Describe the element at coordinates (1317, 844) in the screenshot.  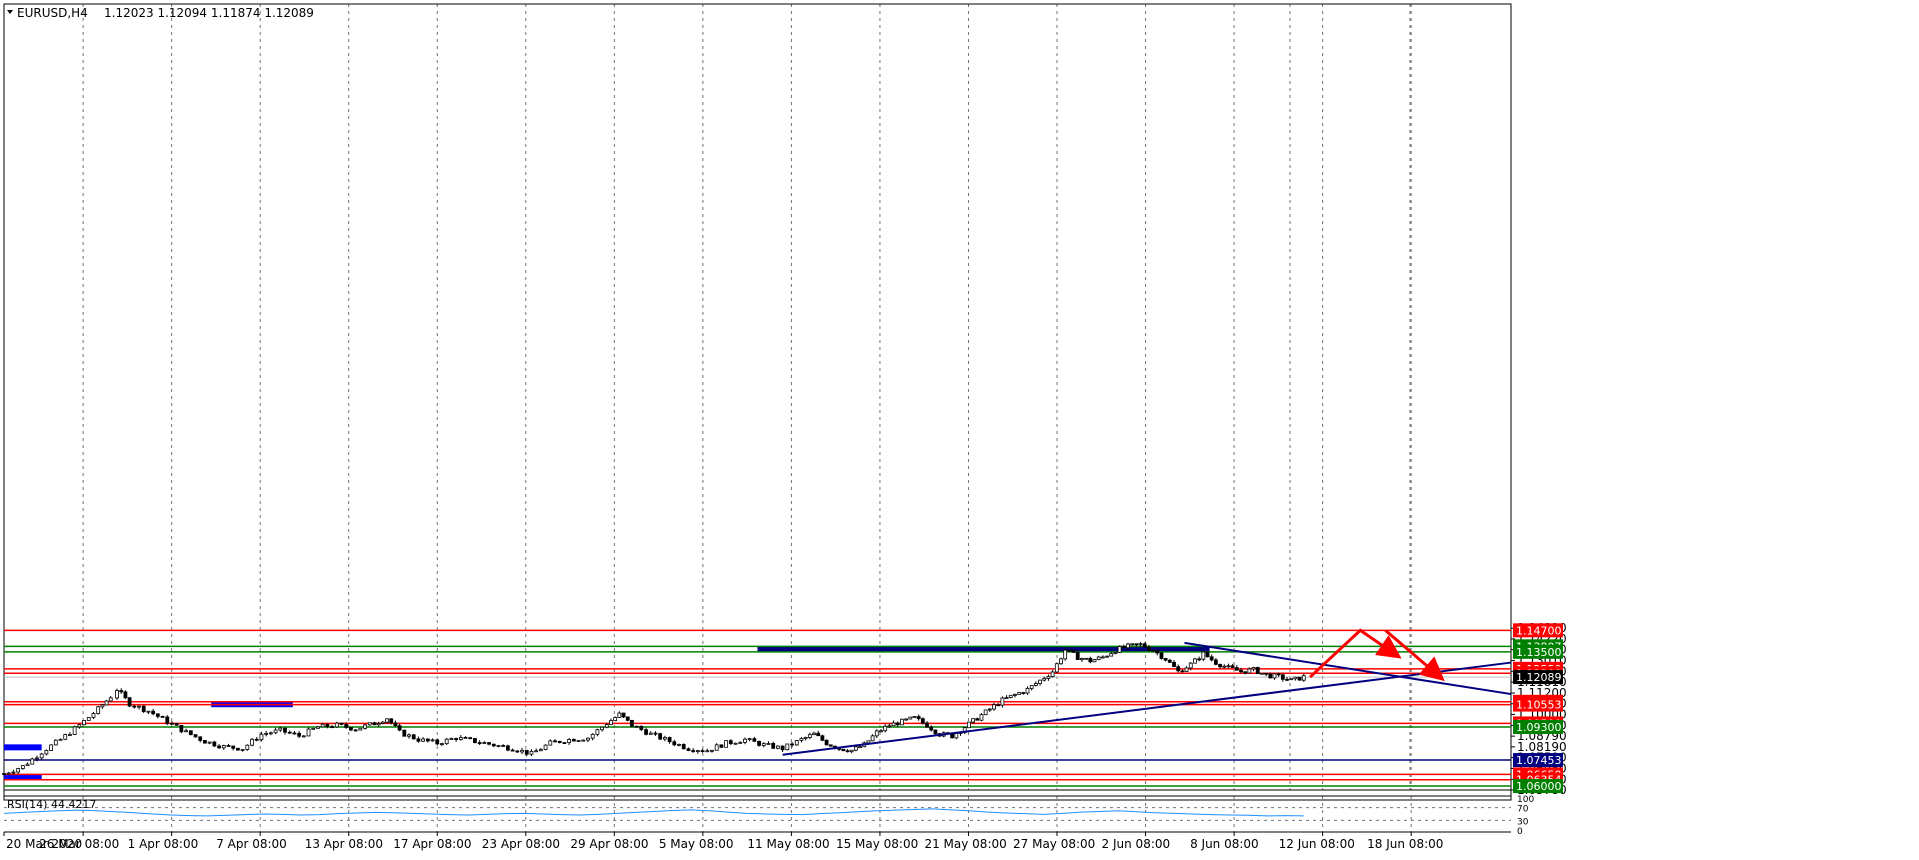
I see `x-tick-label: 12 Jun 08:00` at that location.